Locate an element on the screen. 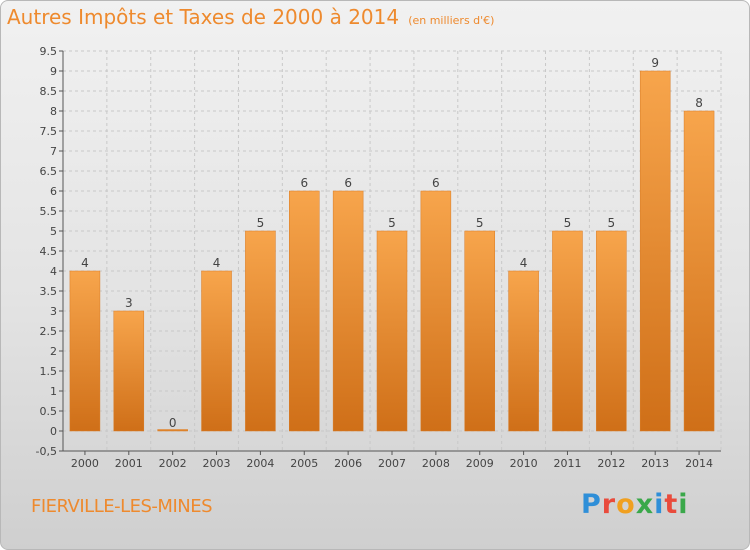 Image resolution: width=750 pixels, height=550 pixels. proxiti-logo: Proxiti is located at coordinates (635, 504).